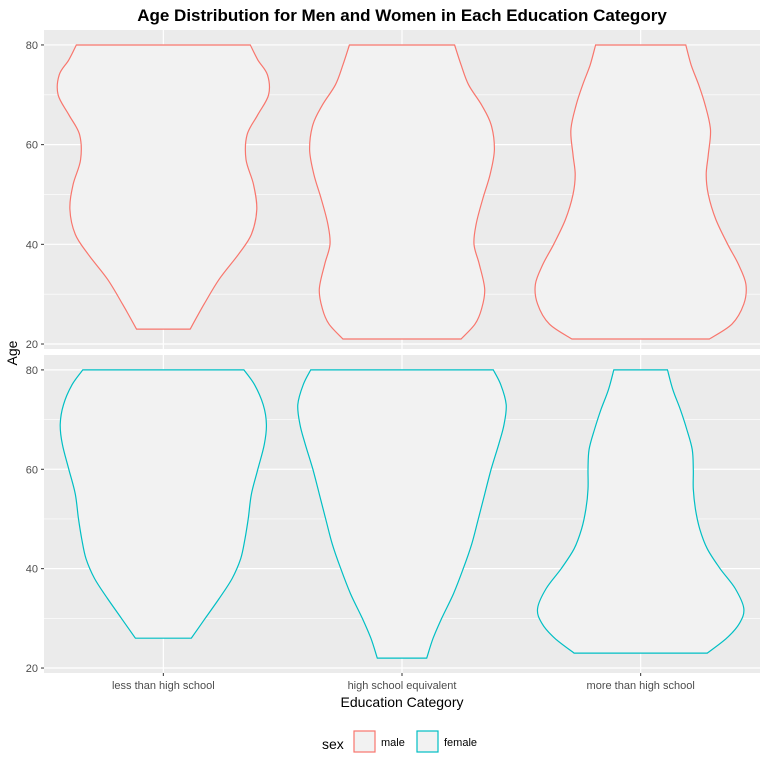 This screenshot has height=768, width=768. What do you see at coordinates (641, 686) in the screenshot?
I see `x-tick-label: more than high school` at bounding box center [641, 686].